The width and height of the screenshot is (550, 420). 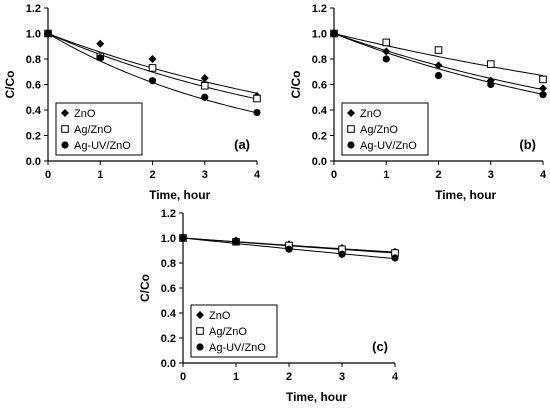 I want to click on panel-label: (c), so click(x=380, y=346).